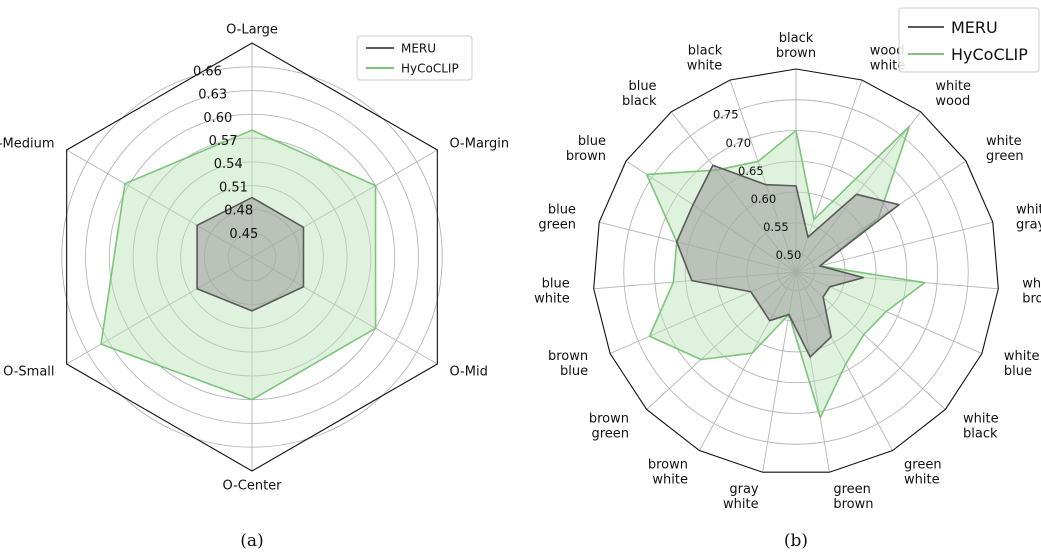 The image size is (1041, 559). I want to click on axis-category-label: green white, so click(923, 473).